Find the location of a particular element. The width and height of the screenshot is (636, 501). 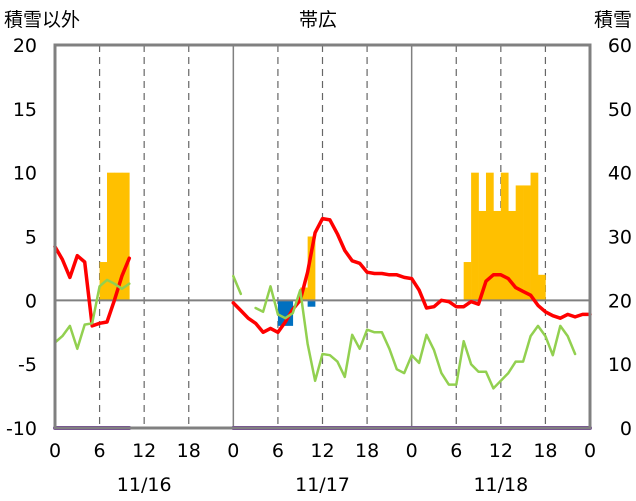

right-tick-label: 40 is located at coordinates (620, 174).